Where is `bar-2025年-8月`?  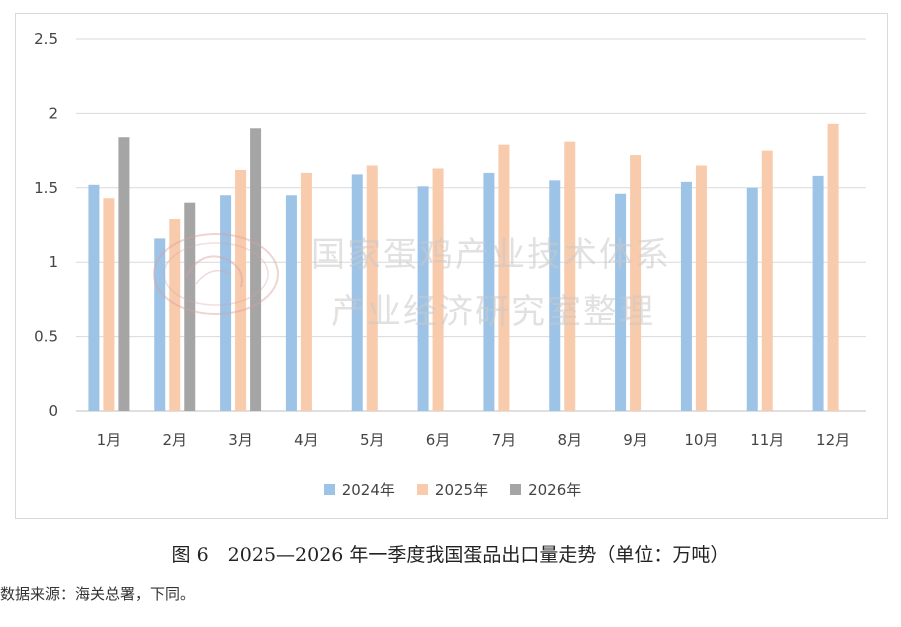
bar-2025年-8月 is located at coordinates (570, 276).